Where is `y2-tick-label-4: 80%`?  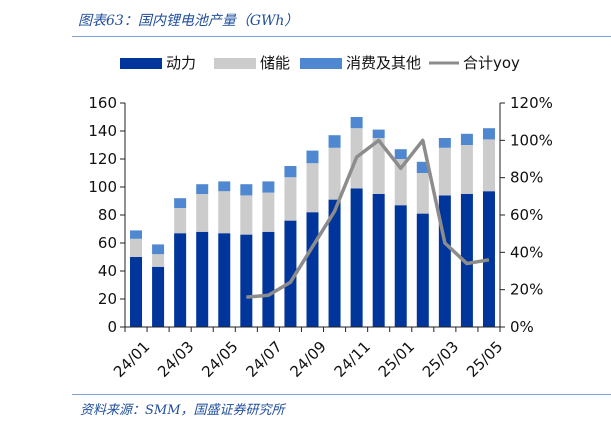
y2-tick-label-4: 80% is located at coordinates (526, 178).